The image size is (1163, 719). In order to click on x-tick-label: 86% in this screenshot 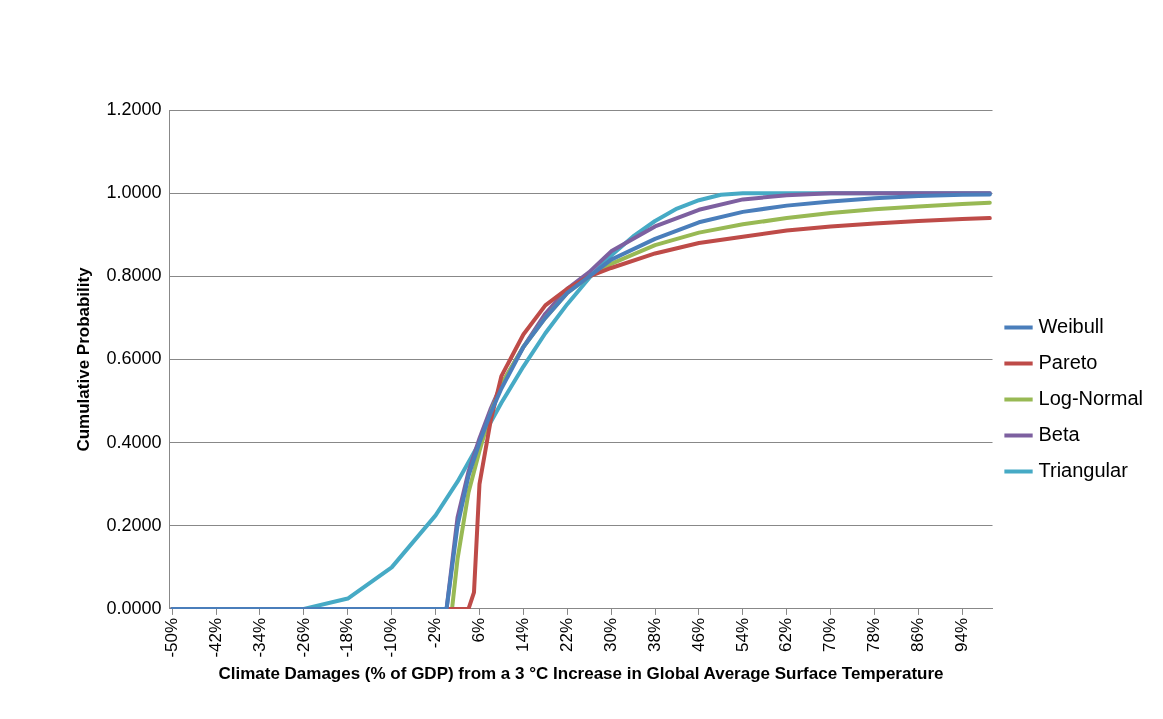, I will do `click(918, 634)`.